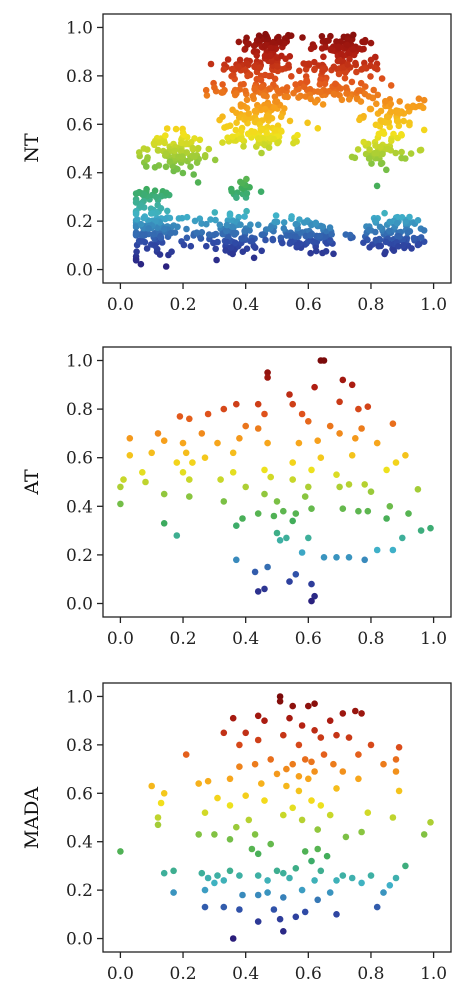 The height and width of the screenshot is (1003, 474). What do you see at coordinates (79, 697) in the screenshot?
I see `y-tick-label: 1.0` at bounding box center [79, 697].